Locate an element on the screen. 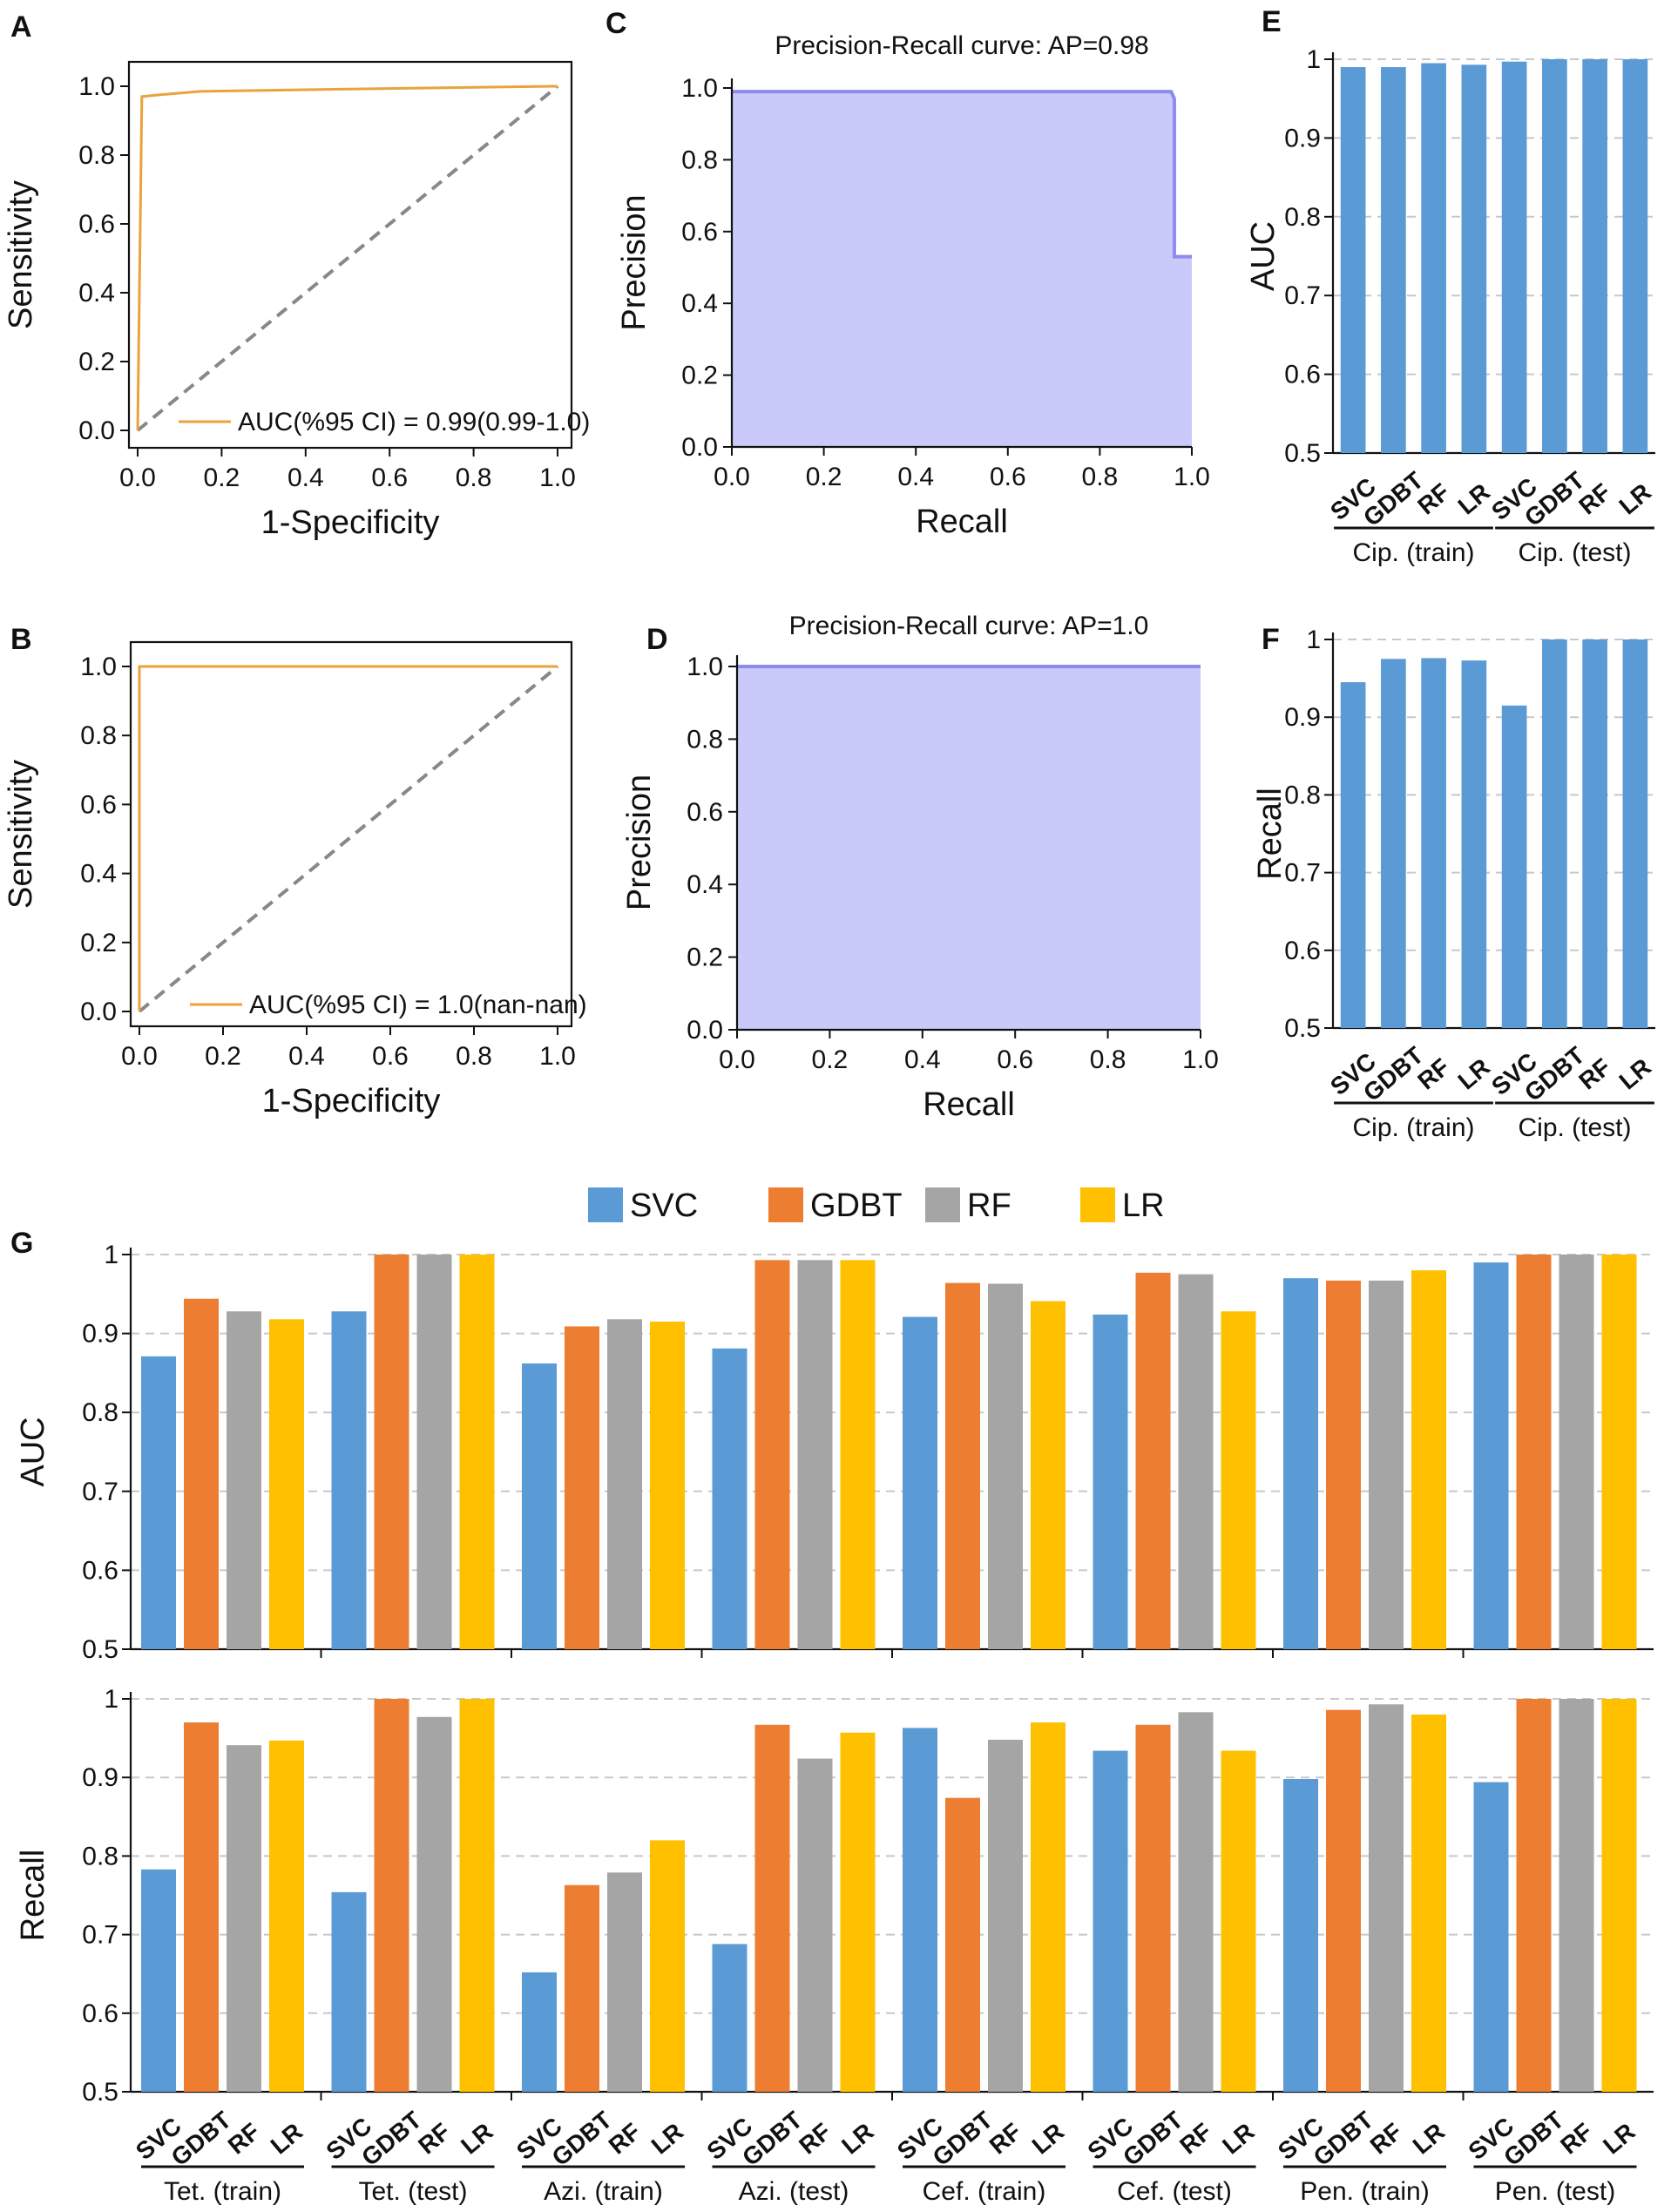  legend-label-lr: LR is located at coordinates (1143, 1205).